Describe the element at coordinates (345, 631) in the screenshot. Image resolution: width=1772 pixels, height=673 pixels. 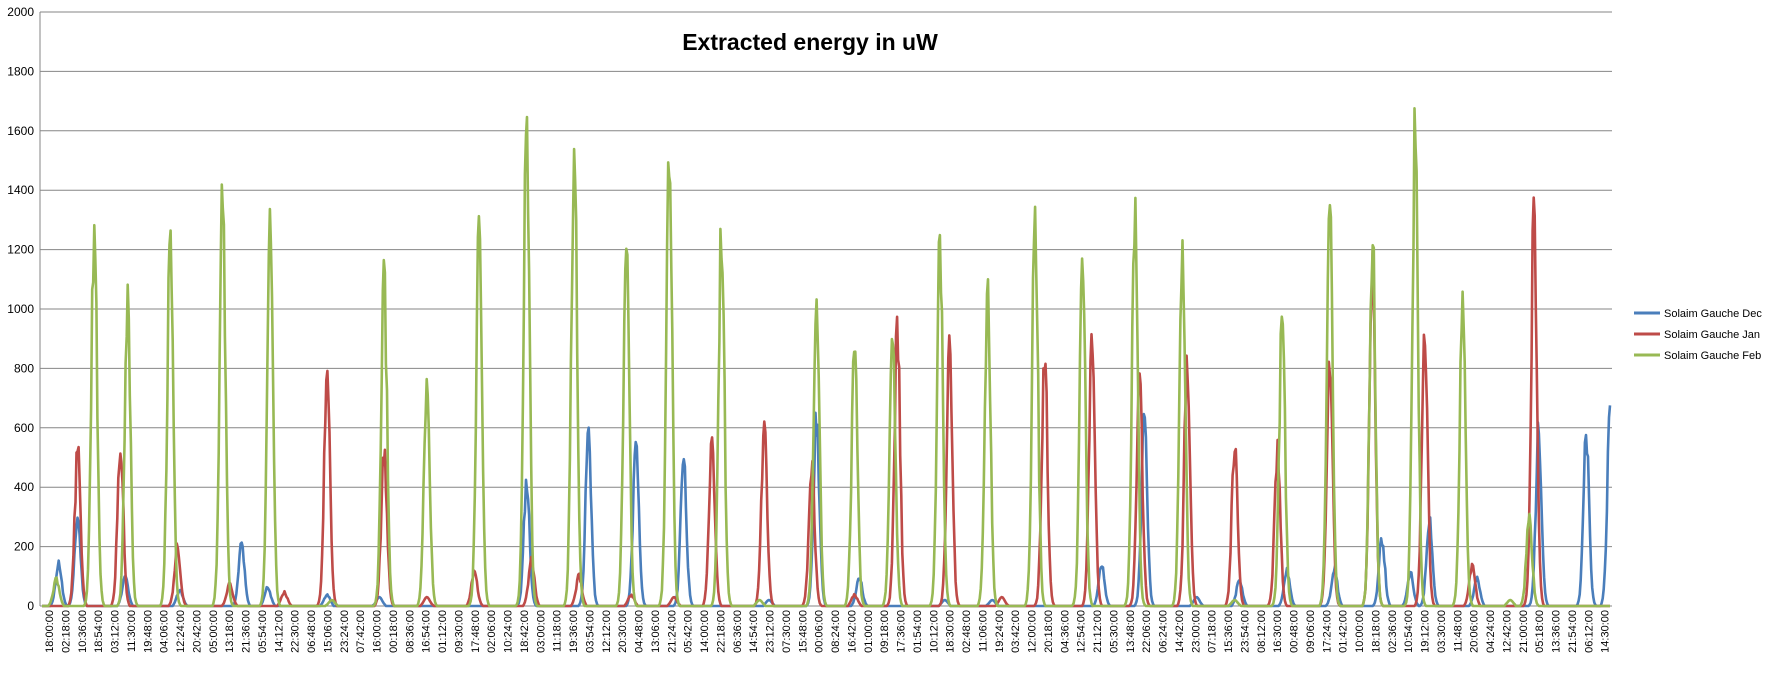
I see `x-tick-label: 23:24:00` at that location.